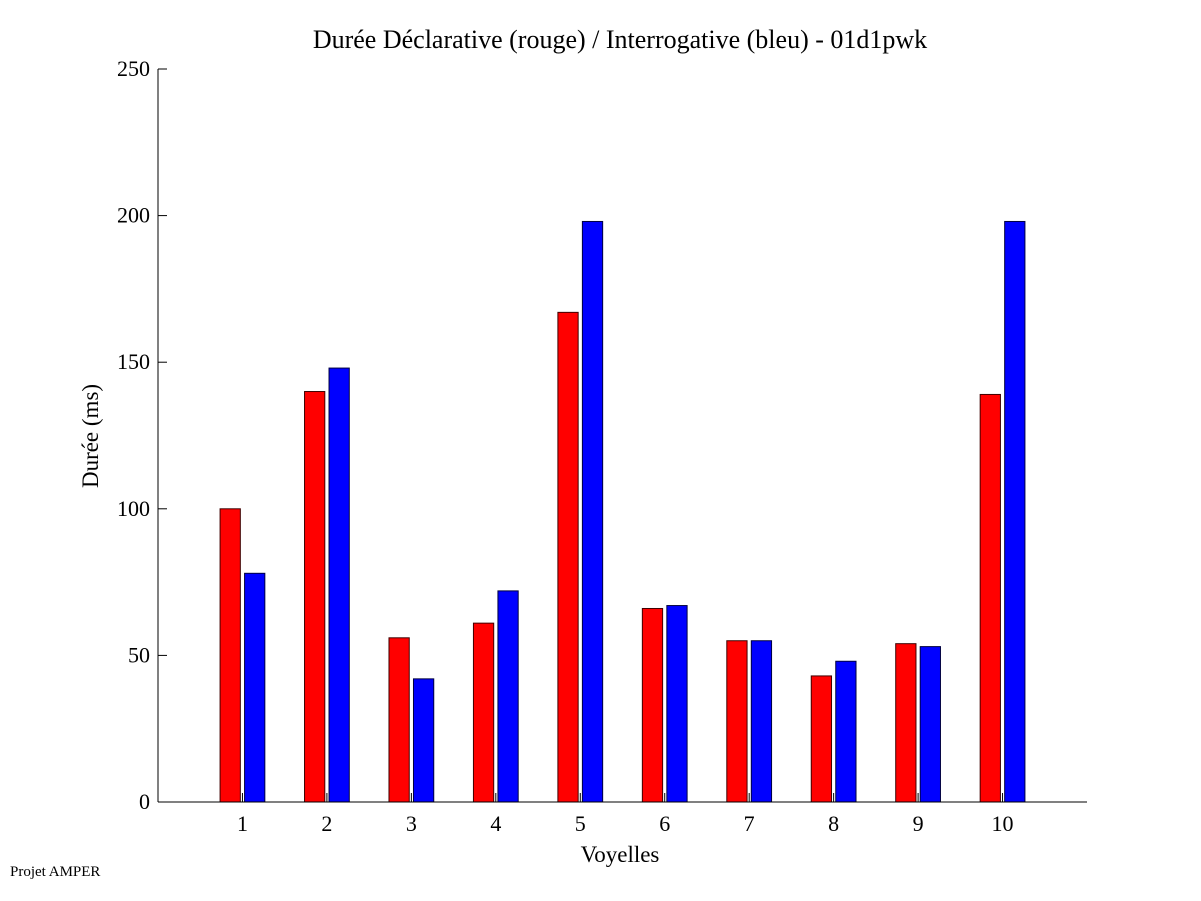 The height and width of the screenshot is (901, 1201). I want to click on x-tick-label: 8, so click(833, 823).